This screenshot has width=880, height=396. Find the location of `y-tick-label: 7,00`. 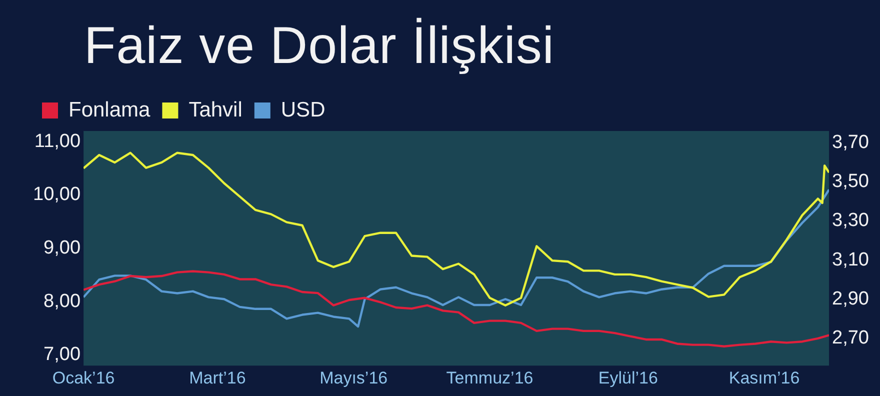

y-tick-label: 7,00 is located at coordinates (62, 355).